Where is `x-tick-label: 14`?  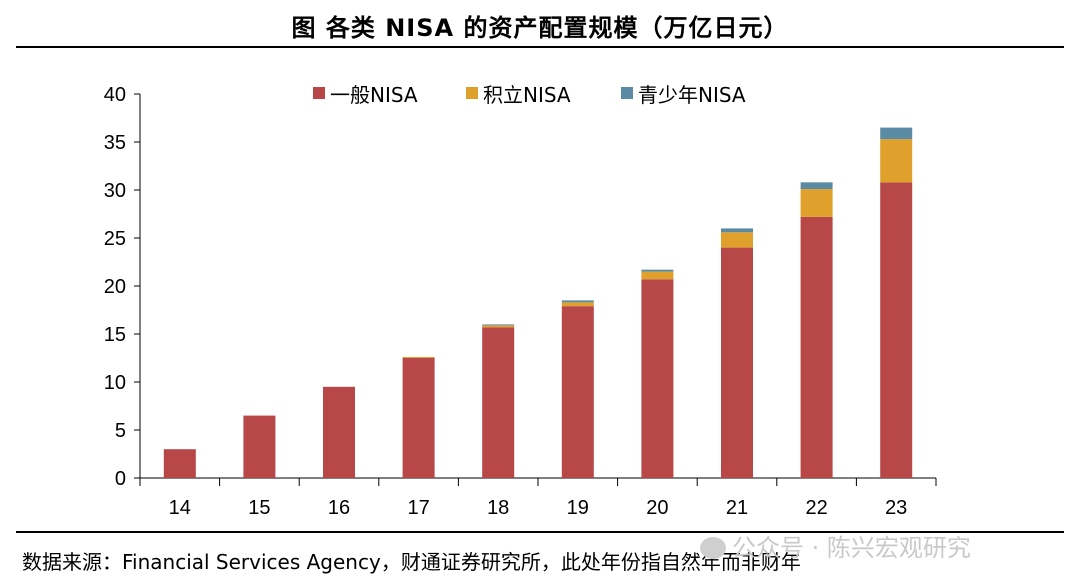 x-tick-label: 14 is located at coordinates (180, 508).